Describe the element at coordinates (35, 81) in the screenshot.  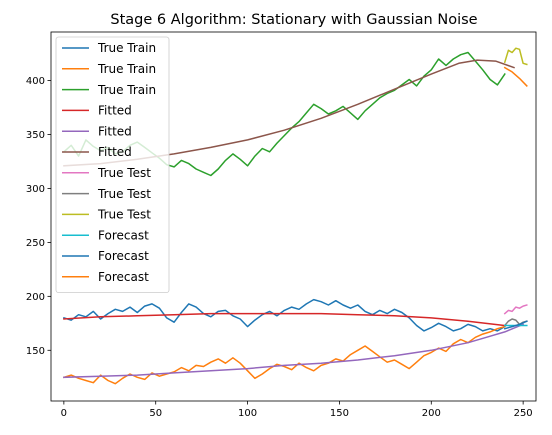
I see `y-tick-label: 400` at that location.